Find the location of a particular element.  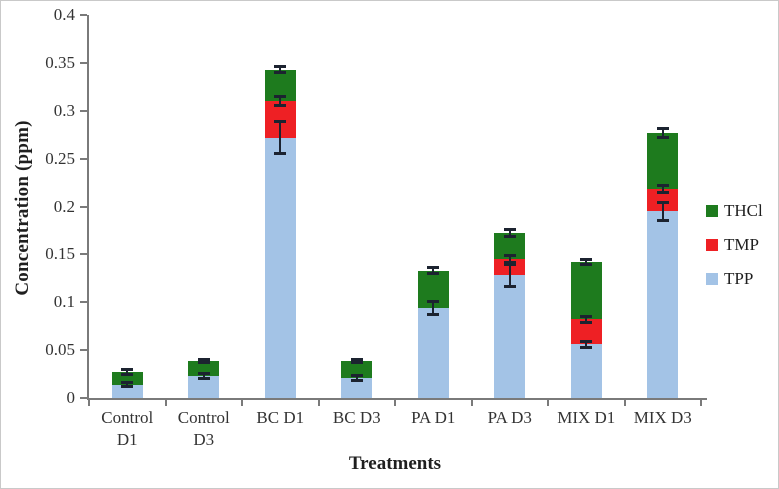

x-tick-label: Control D3 is located at coordinates (203, 428).